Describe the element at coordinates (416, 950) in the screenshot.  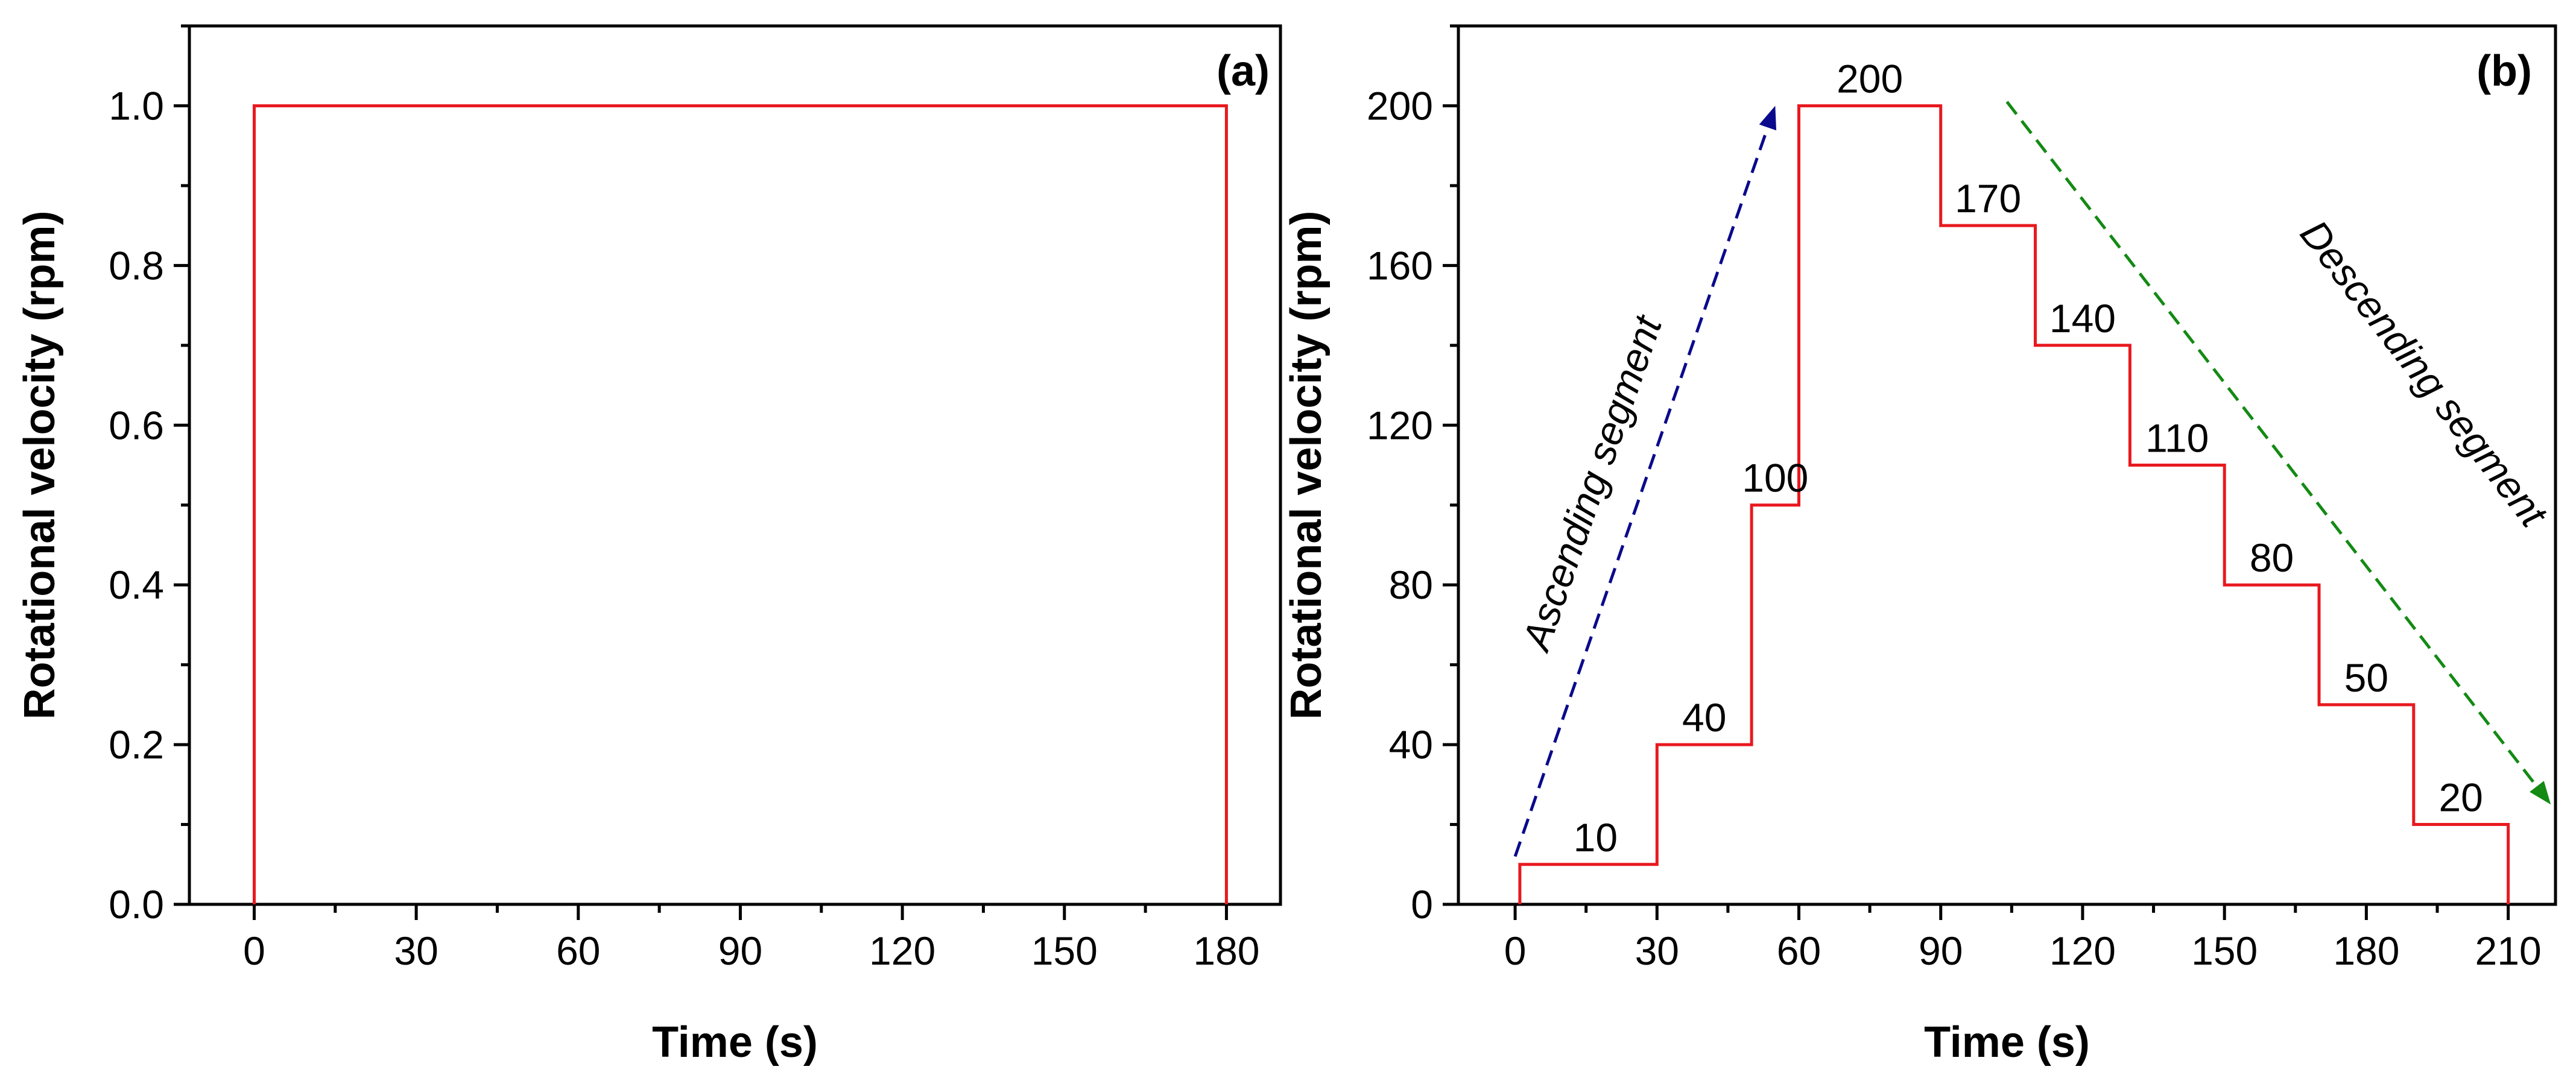
I see `panel-a-x-tick-label: 30` at that location.